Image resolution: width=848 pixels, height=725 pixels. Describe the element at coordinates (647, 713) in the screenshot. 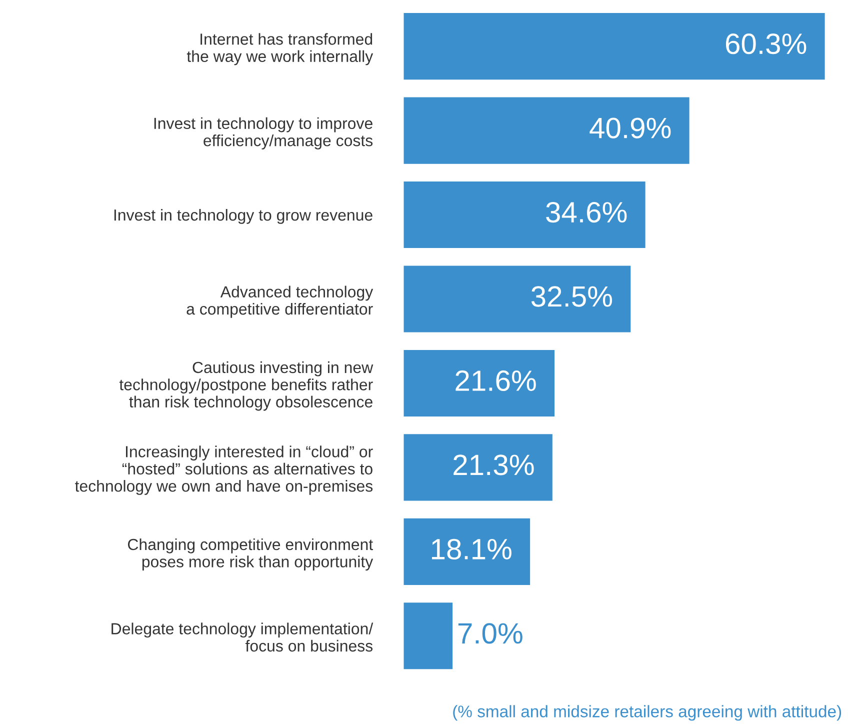

I see `text: (% small and midsize retailers agreeing with attitude)` at that location.